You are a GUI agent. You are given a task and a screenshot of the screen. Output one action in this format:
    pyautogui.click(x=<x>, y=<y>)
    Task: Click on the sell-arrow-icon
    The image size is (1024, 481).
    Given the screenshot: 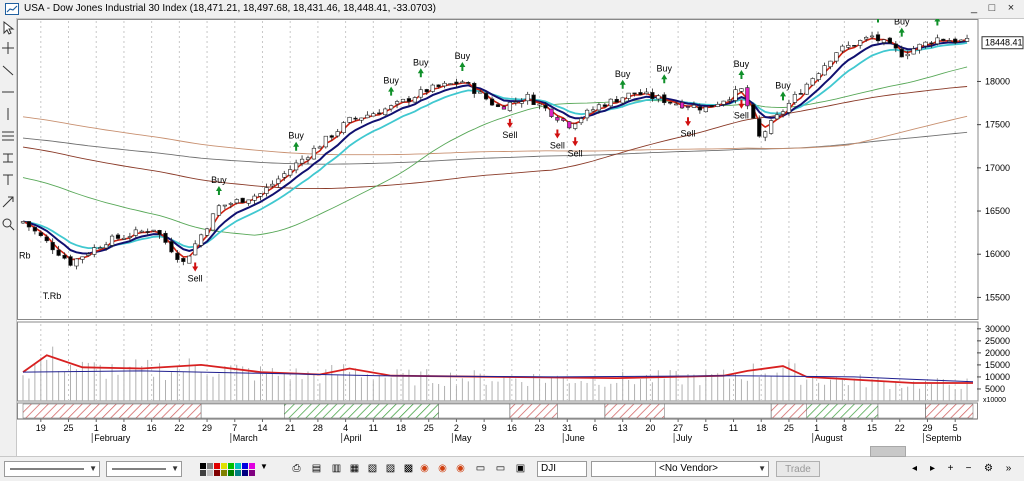 What is the action you would take?
    pyautogui.click(x=688, y=122)
    